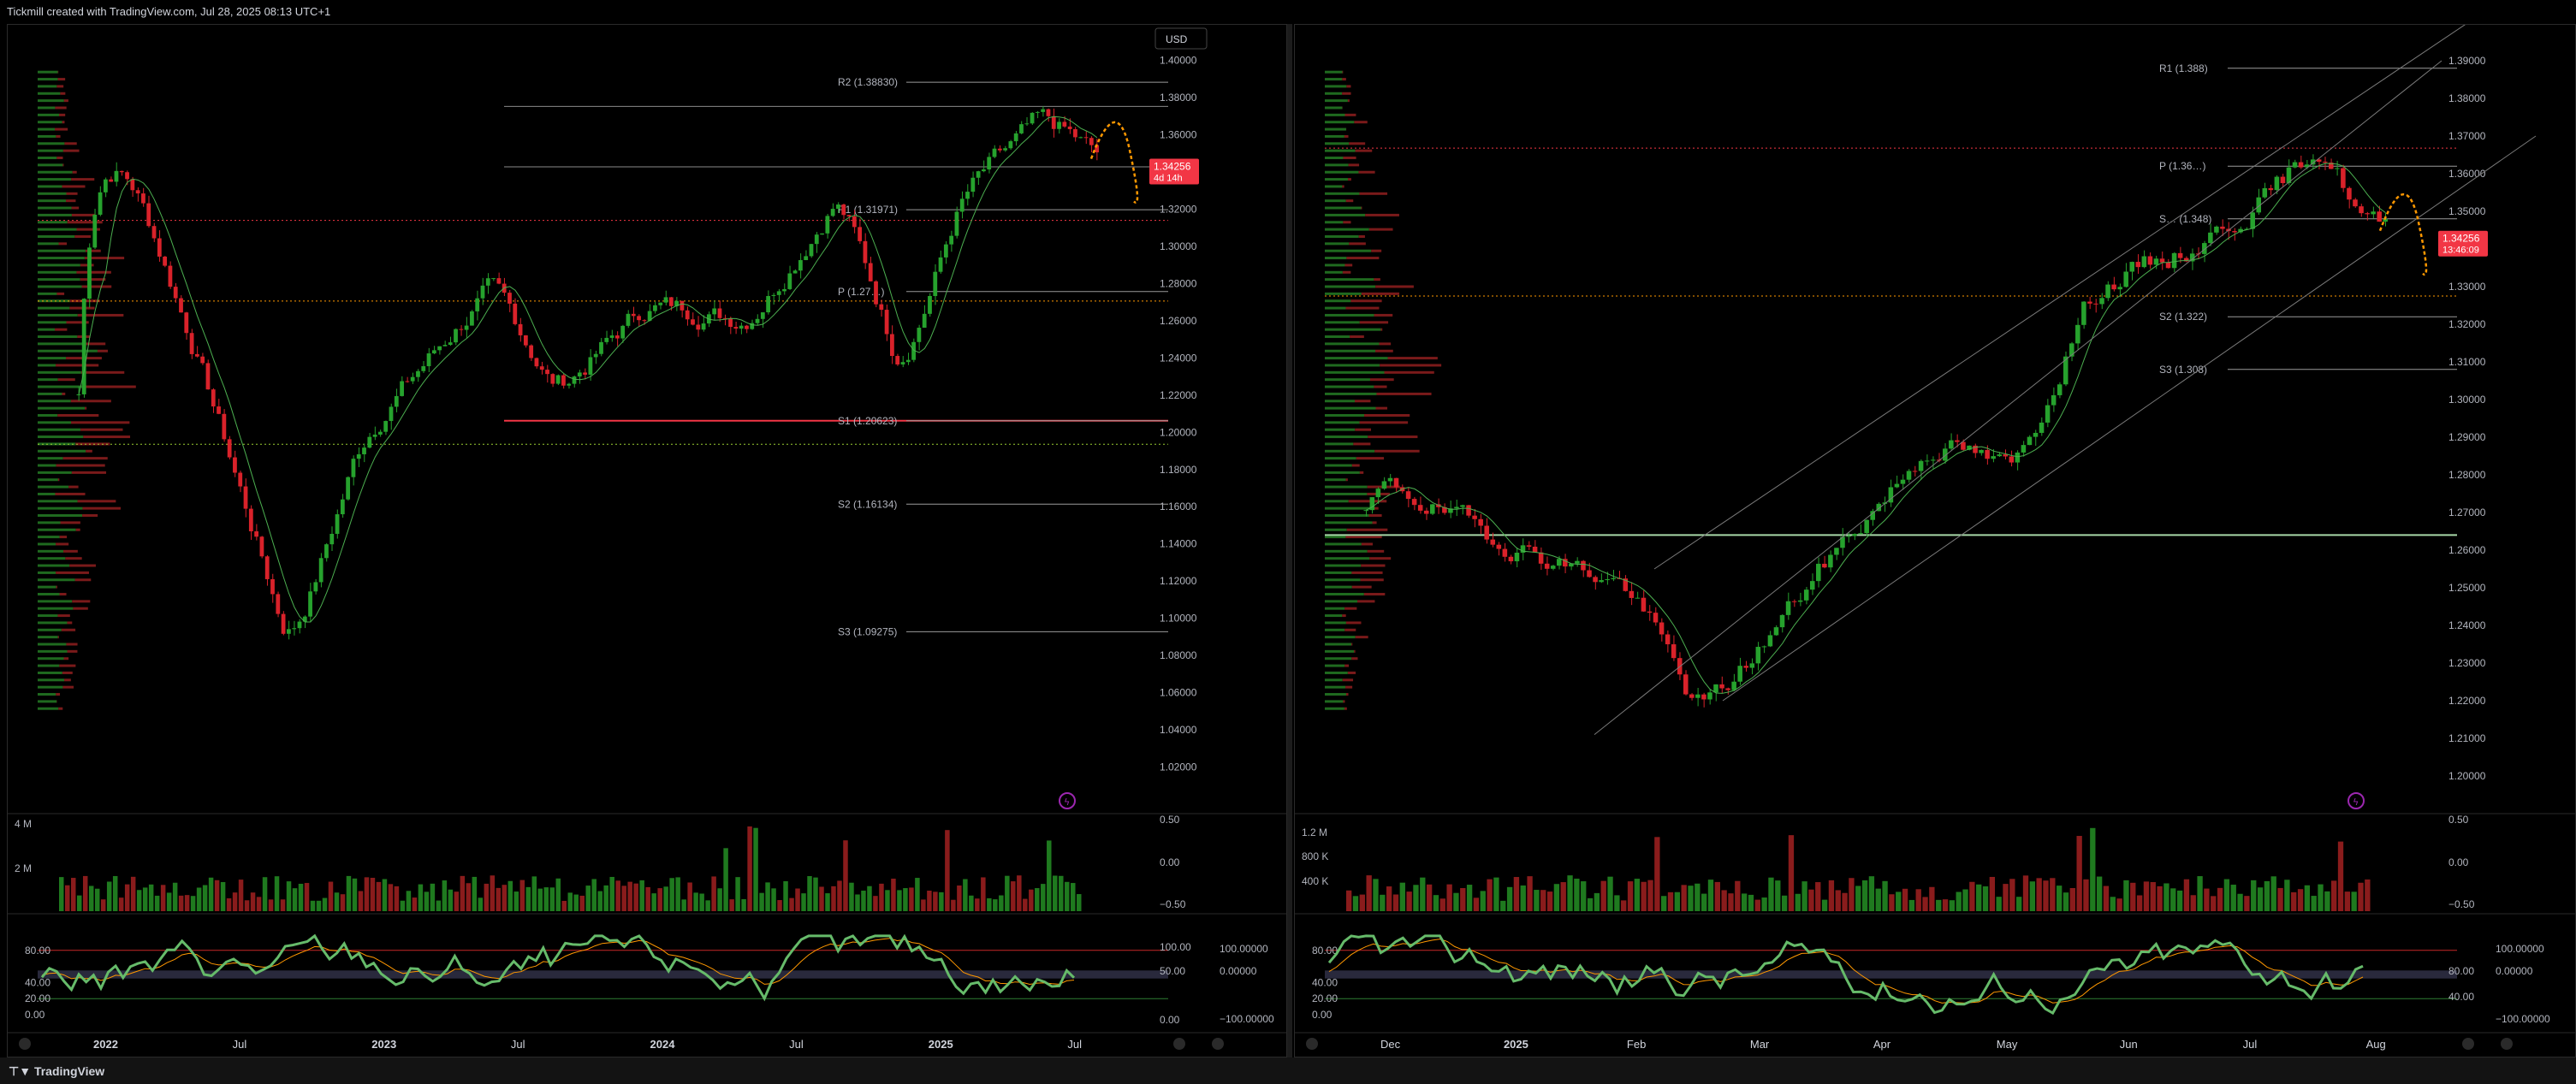  What do you see at coordinates (603, 975) in the screenshot?
I see `stoch-midband` at bounding box center [603, 975].